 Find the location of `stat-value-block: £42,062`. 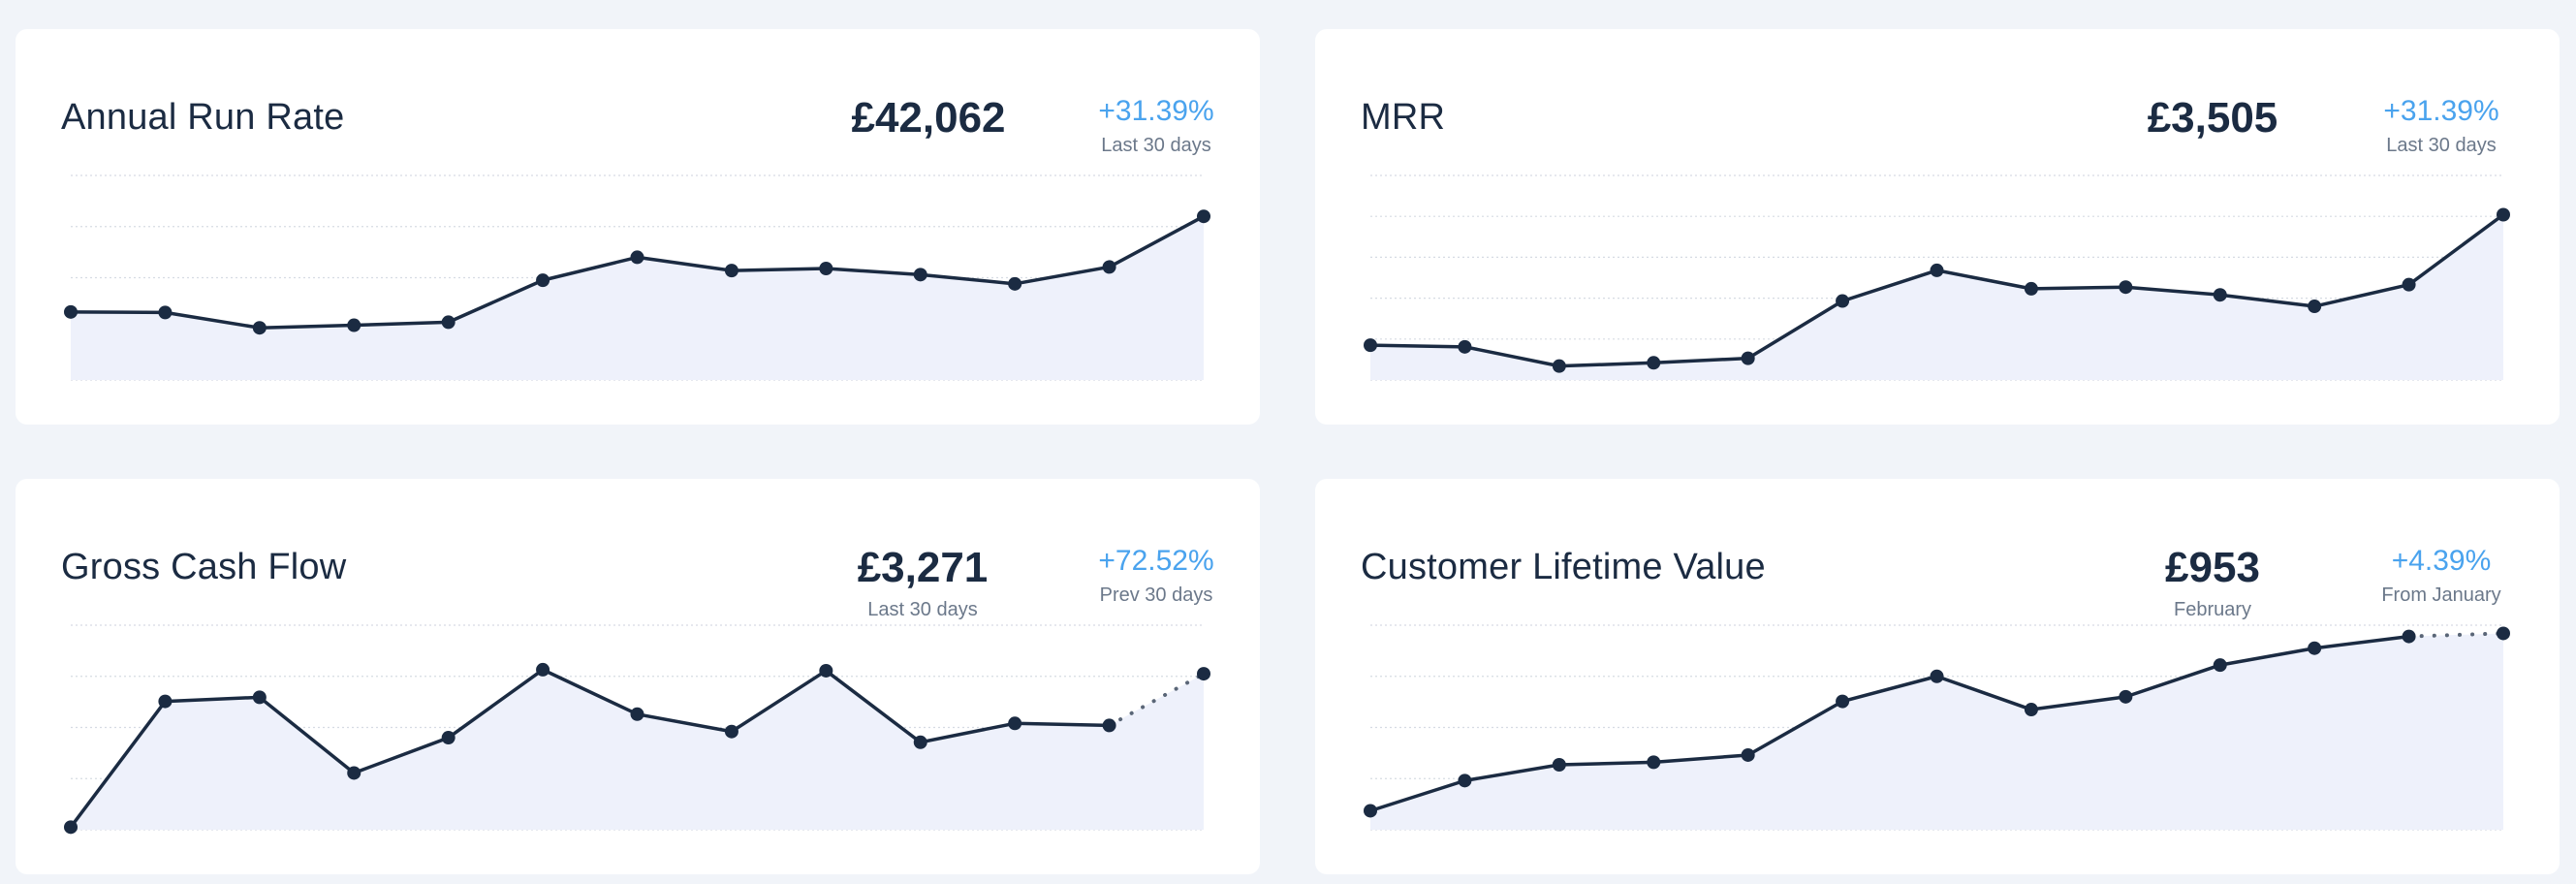

stat-value-block: £42,062 is located at coordinates (928, 118).